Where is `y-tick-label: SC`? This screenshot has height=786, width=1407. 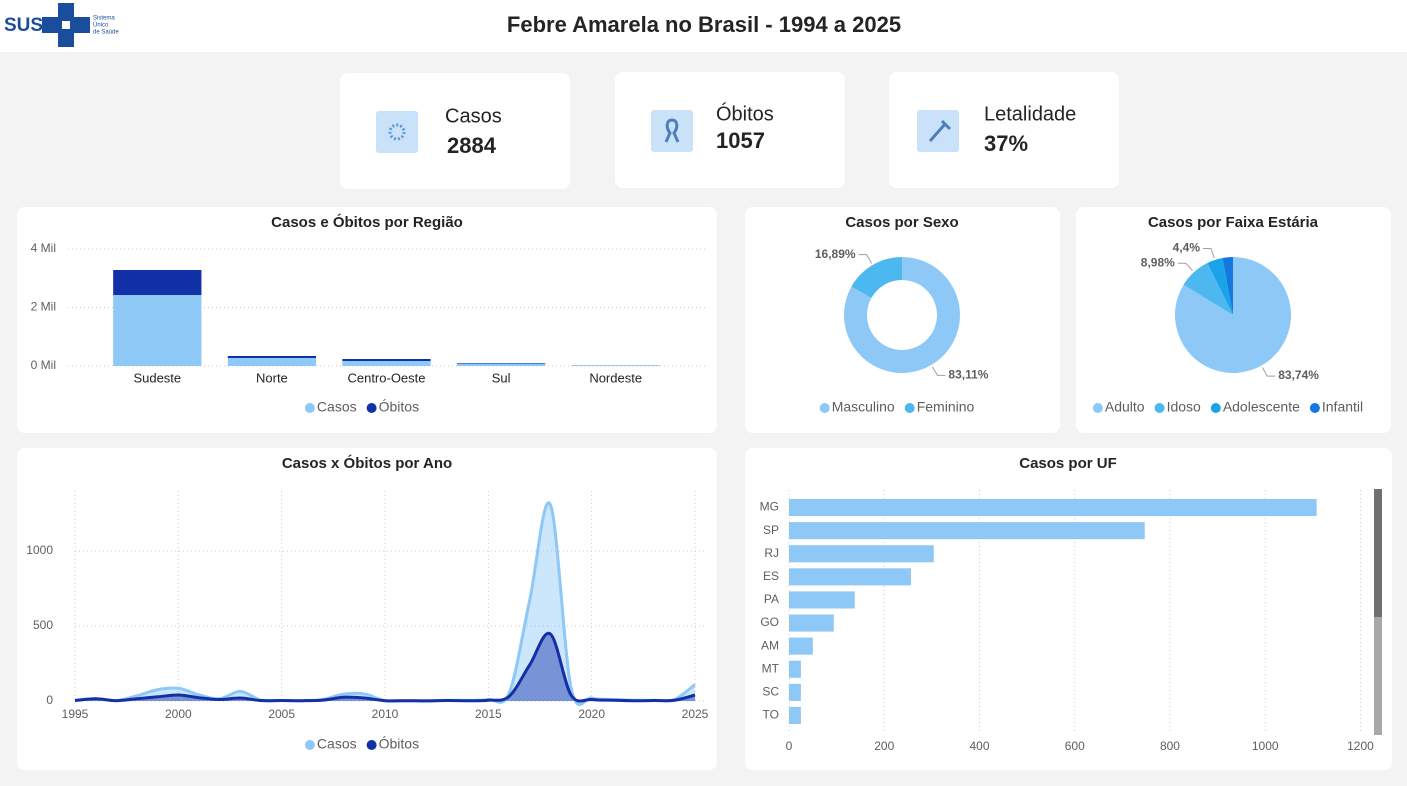
y-tick-label: SC is located at coordinates (770, 692).